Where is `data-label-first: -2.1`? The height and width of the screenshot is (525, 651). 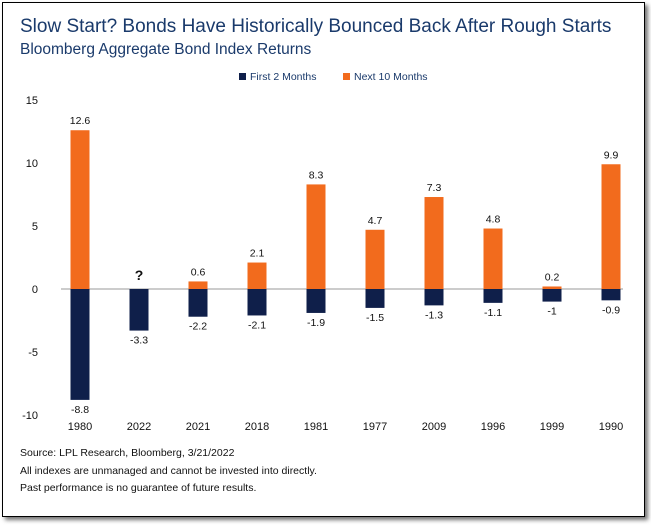 data-label-first: -2.1 is located at coordinates (257, 325).